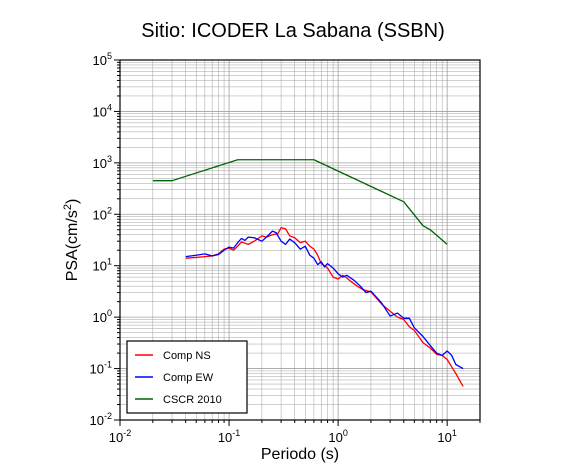  Describe the element at coordinates (101, 368) in the screenshot. I see `y-tick-label: 10⁻¹` at that location.